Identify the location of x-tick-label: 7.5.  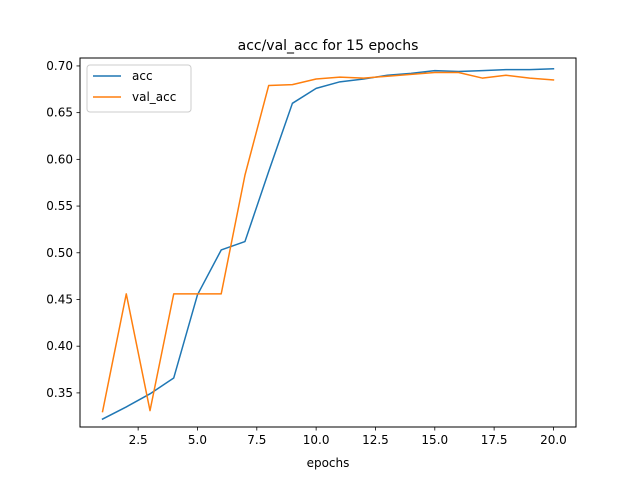
(256, 440).